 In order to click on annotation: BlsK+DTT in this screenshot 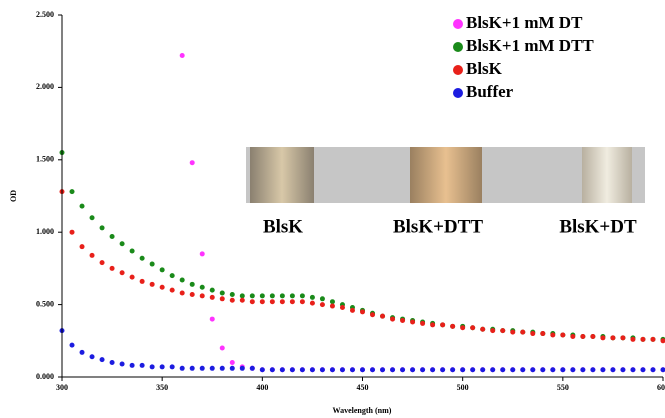, I will do `click(438, 226)`.